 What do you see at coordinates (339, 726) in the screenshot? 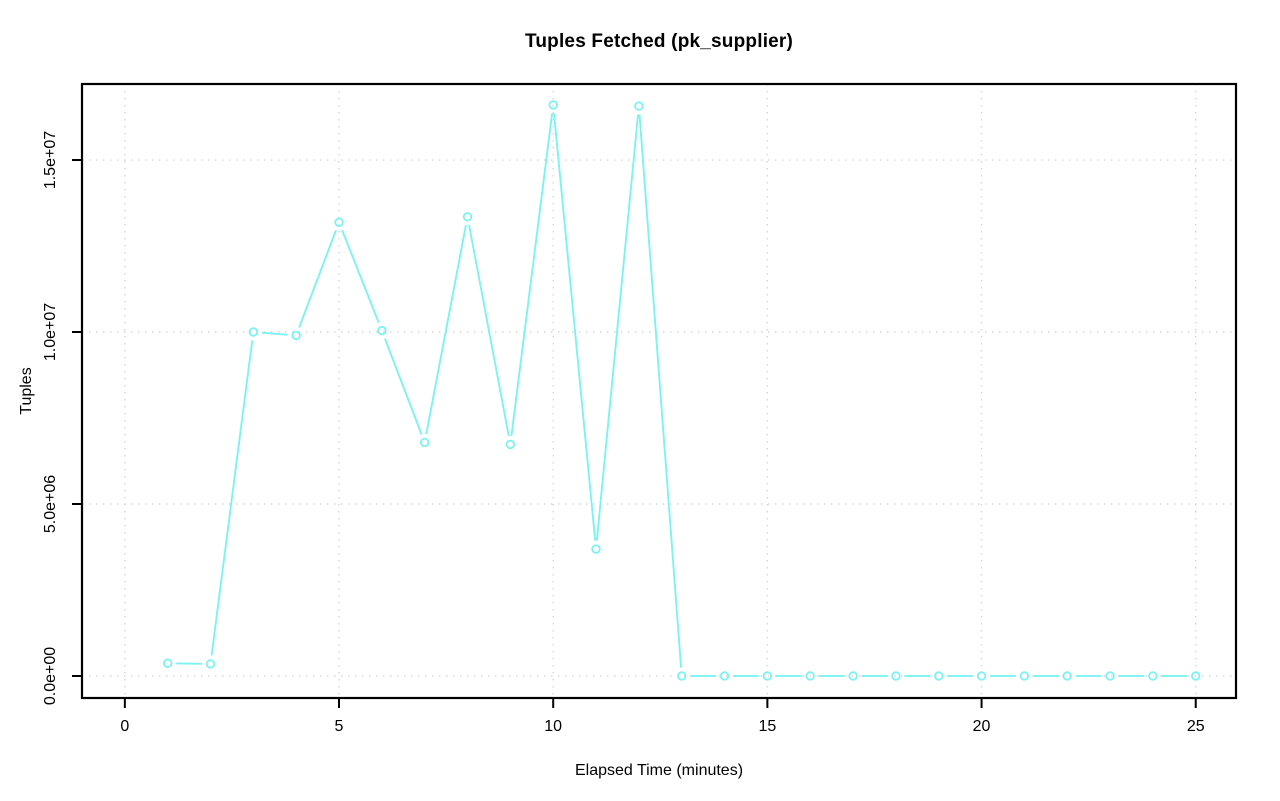
I see `x-tick-label: 5` at bounding box center [339, 726].